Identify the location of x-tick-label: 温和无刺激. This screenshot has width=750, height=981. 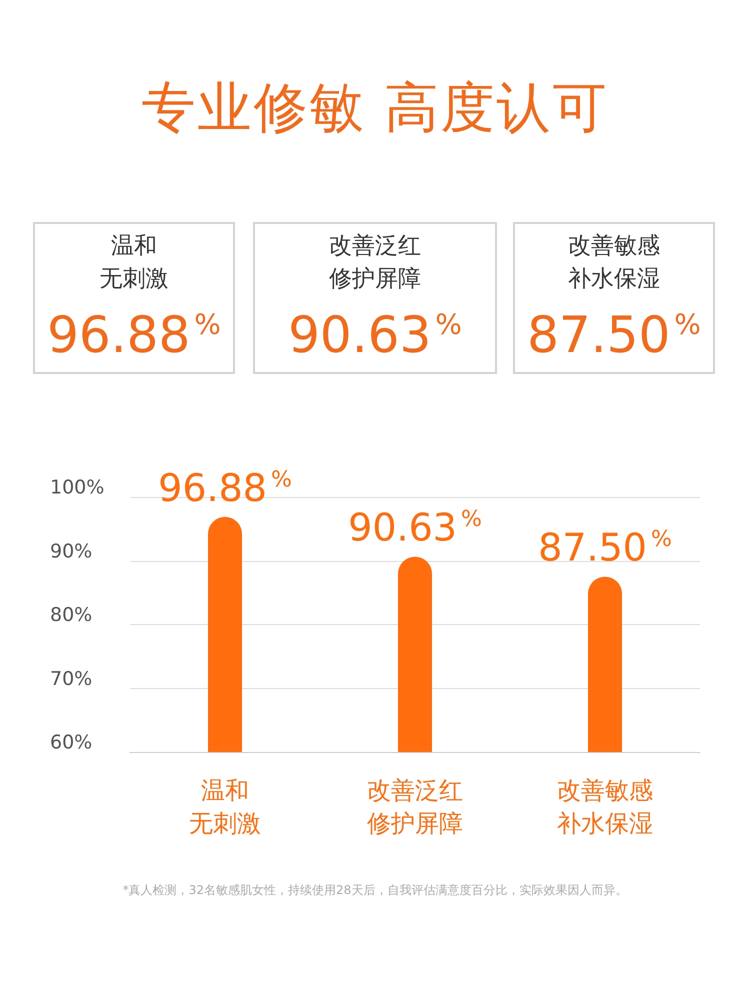
(225, 807).